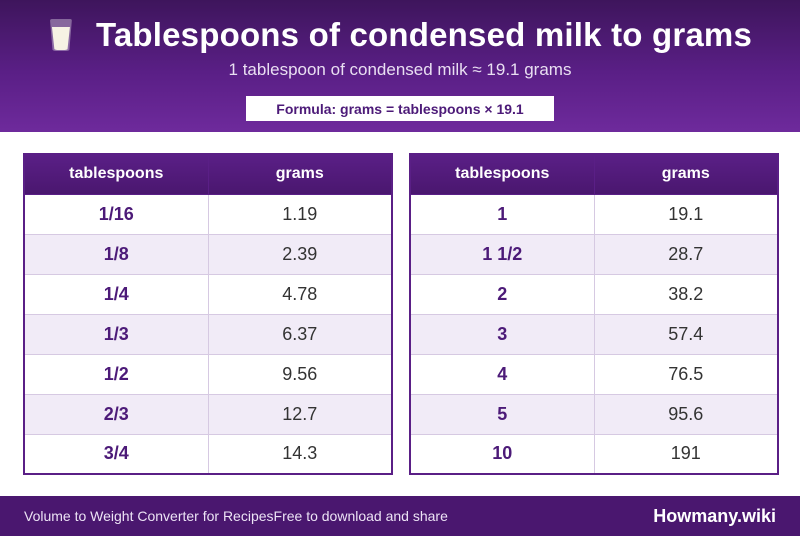 The width and height of the screenshot is (800, 536). I want to click on grams-cell: 76.5, so click(686, 374).